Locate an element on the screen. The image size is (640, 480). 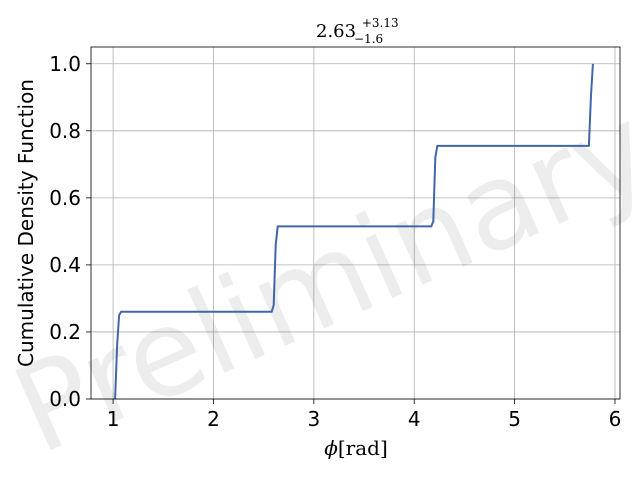
x-axis-symbol: ϕ is located at coordinates (331, 448).